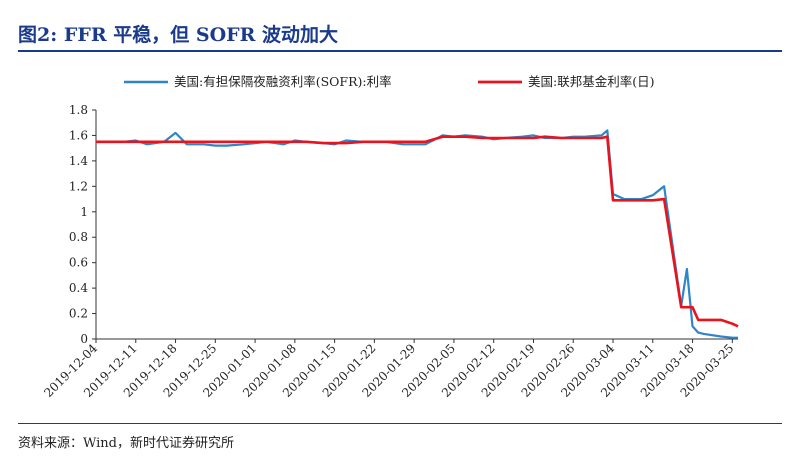 The height and width of the screenshot is (464, 803). Describe the element at coordinates (126, 443) in the screenshot. I see `source-note: 资料来源：Wind，新时代证券研究所` at that location.